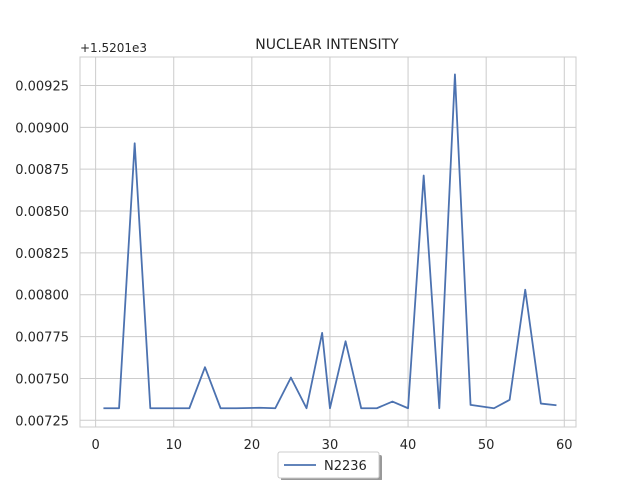  What do you see at coordinates (42, 86) in the screenshot?
I see `y-tick-label: 0.00925` at bounding box center [42, 86].